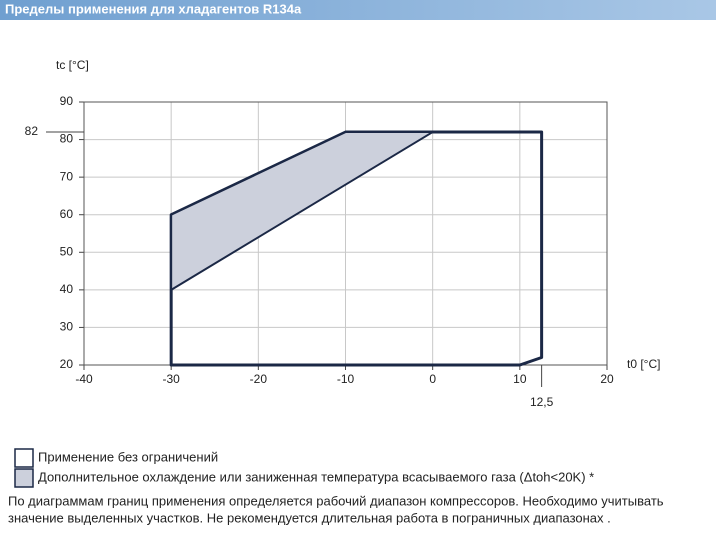  What do you see at coordinates (67, 327) in the screenshot?
I see `y-tick-label: 30` at bounding box center [67, 327].